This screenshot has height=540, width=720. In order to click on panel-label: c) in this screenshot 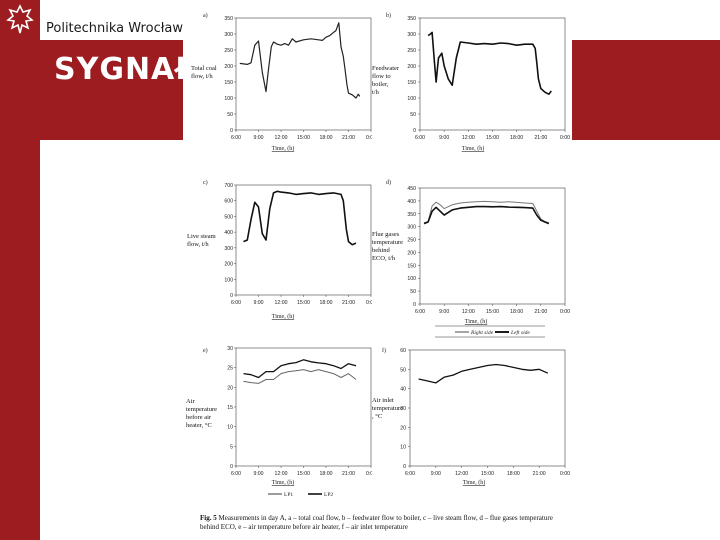, I will do `click(205, 182)`.